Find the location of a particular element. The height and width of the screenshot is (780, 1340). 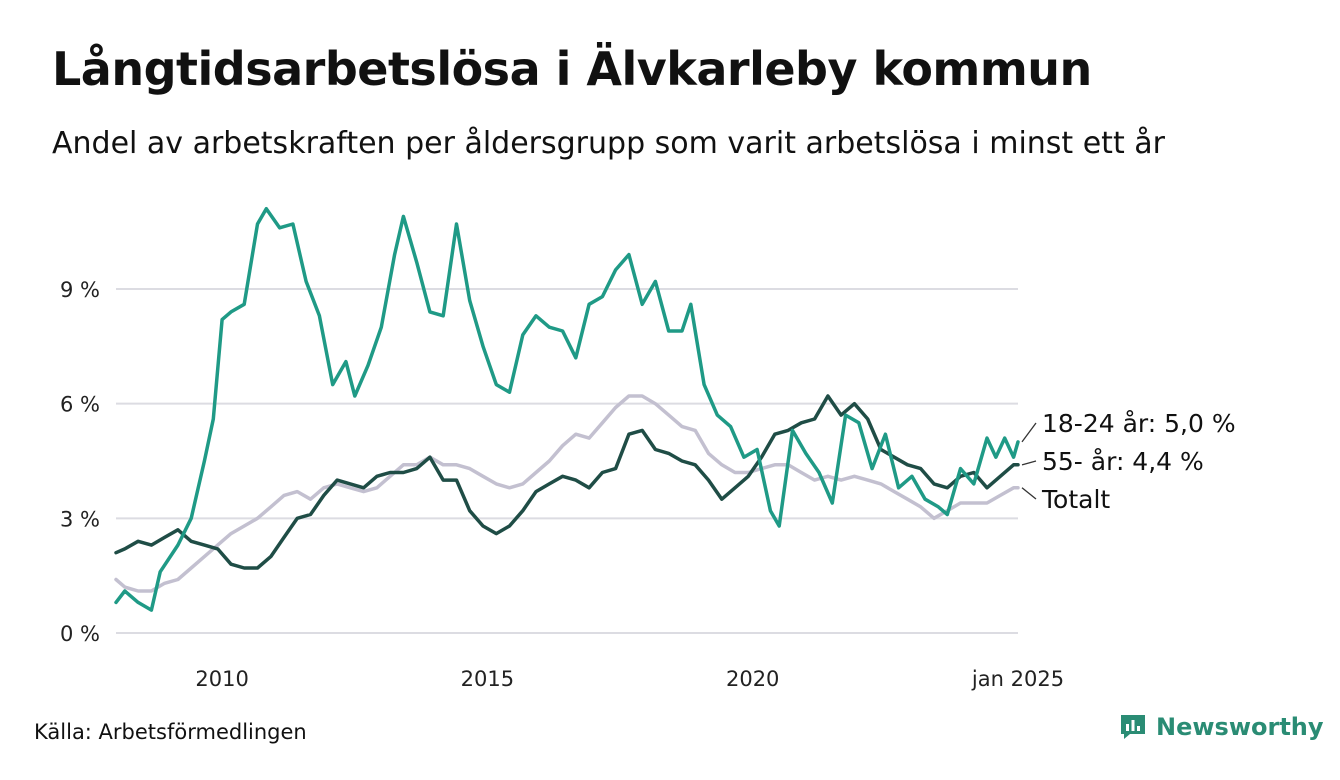

newsworthy-logo-icon is located at coordinates (1133, 727).